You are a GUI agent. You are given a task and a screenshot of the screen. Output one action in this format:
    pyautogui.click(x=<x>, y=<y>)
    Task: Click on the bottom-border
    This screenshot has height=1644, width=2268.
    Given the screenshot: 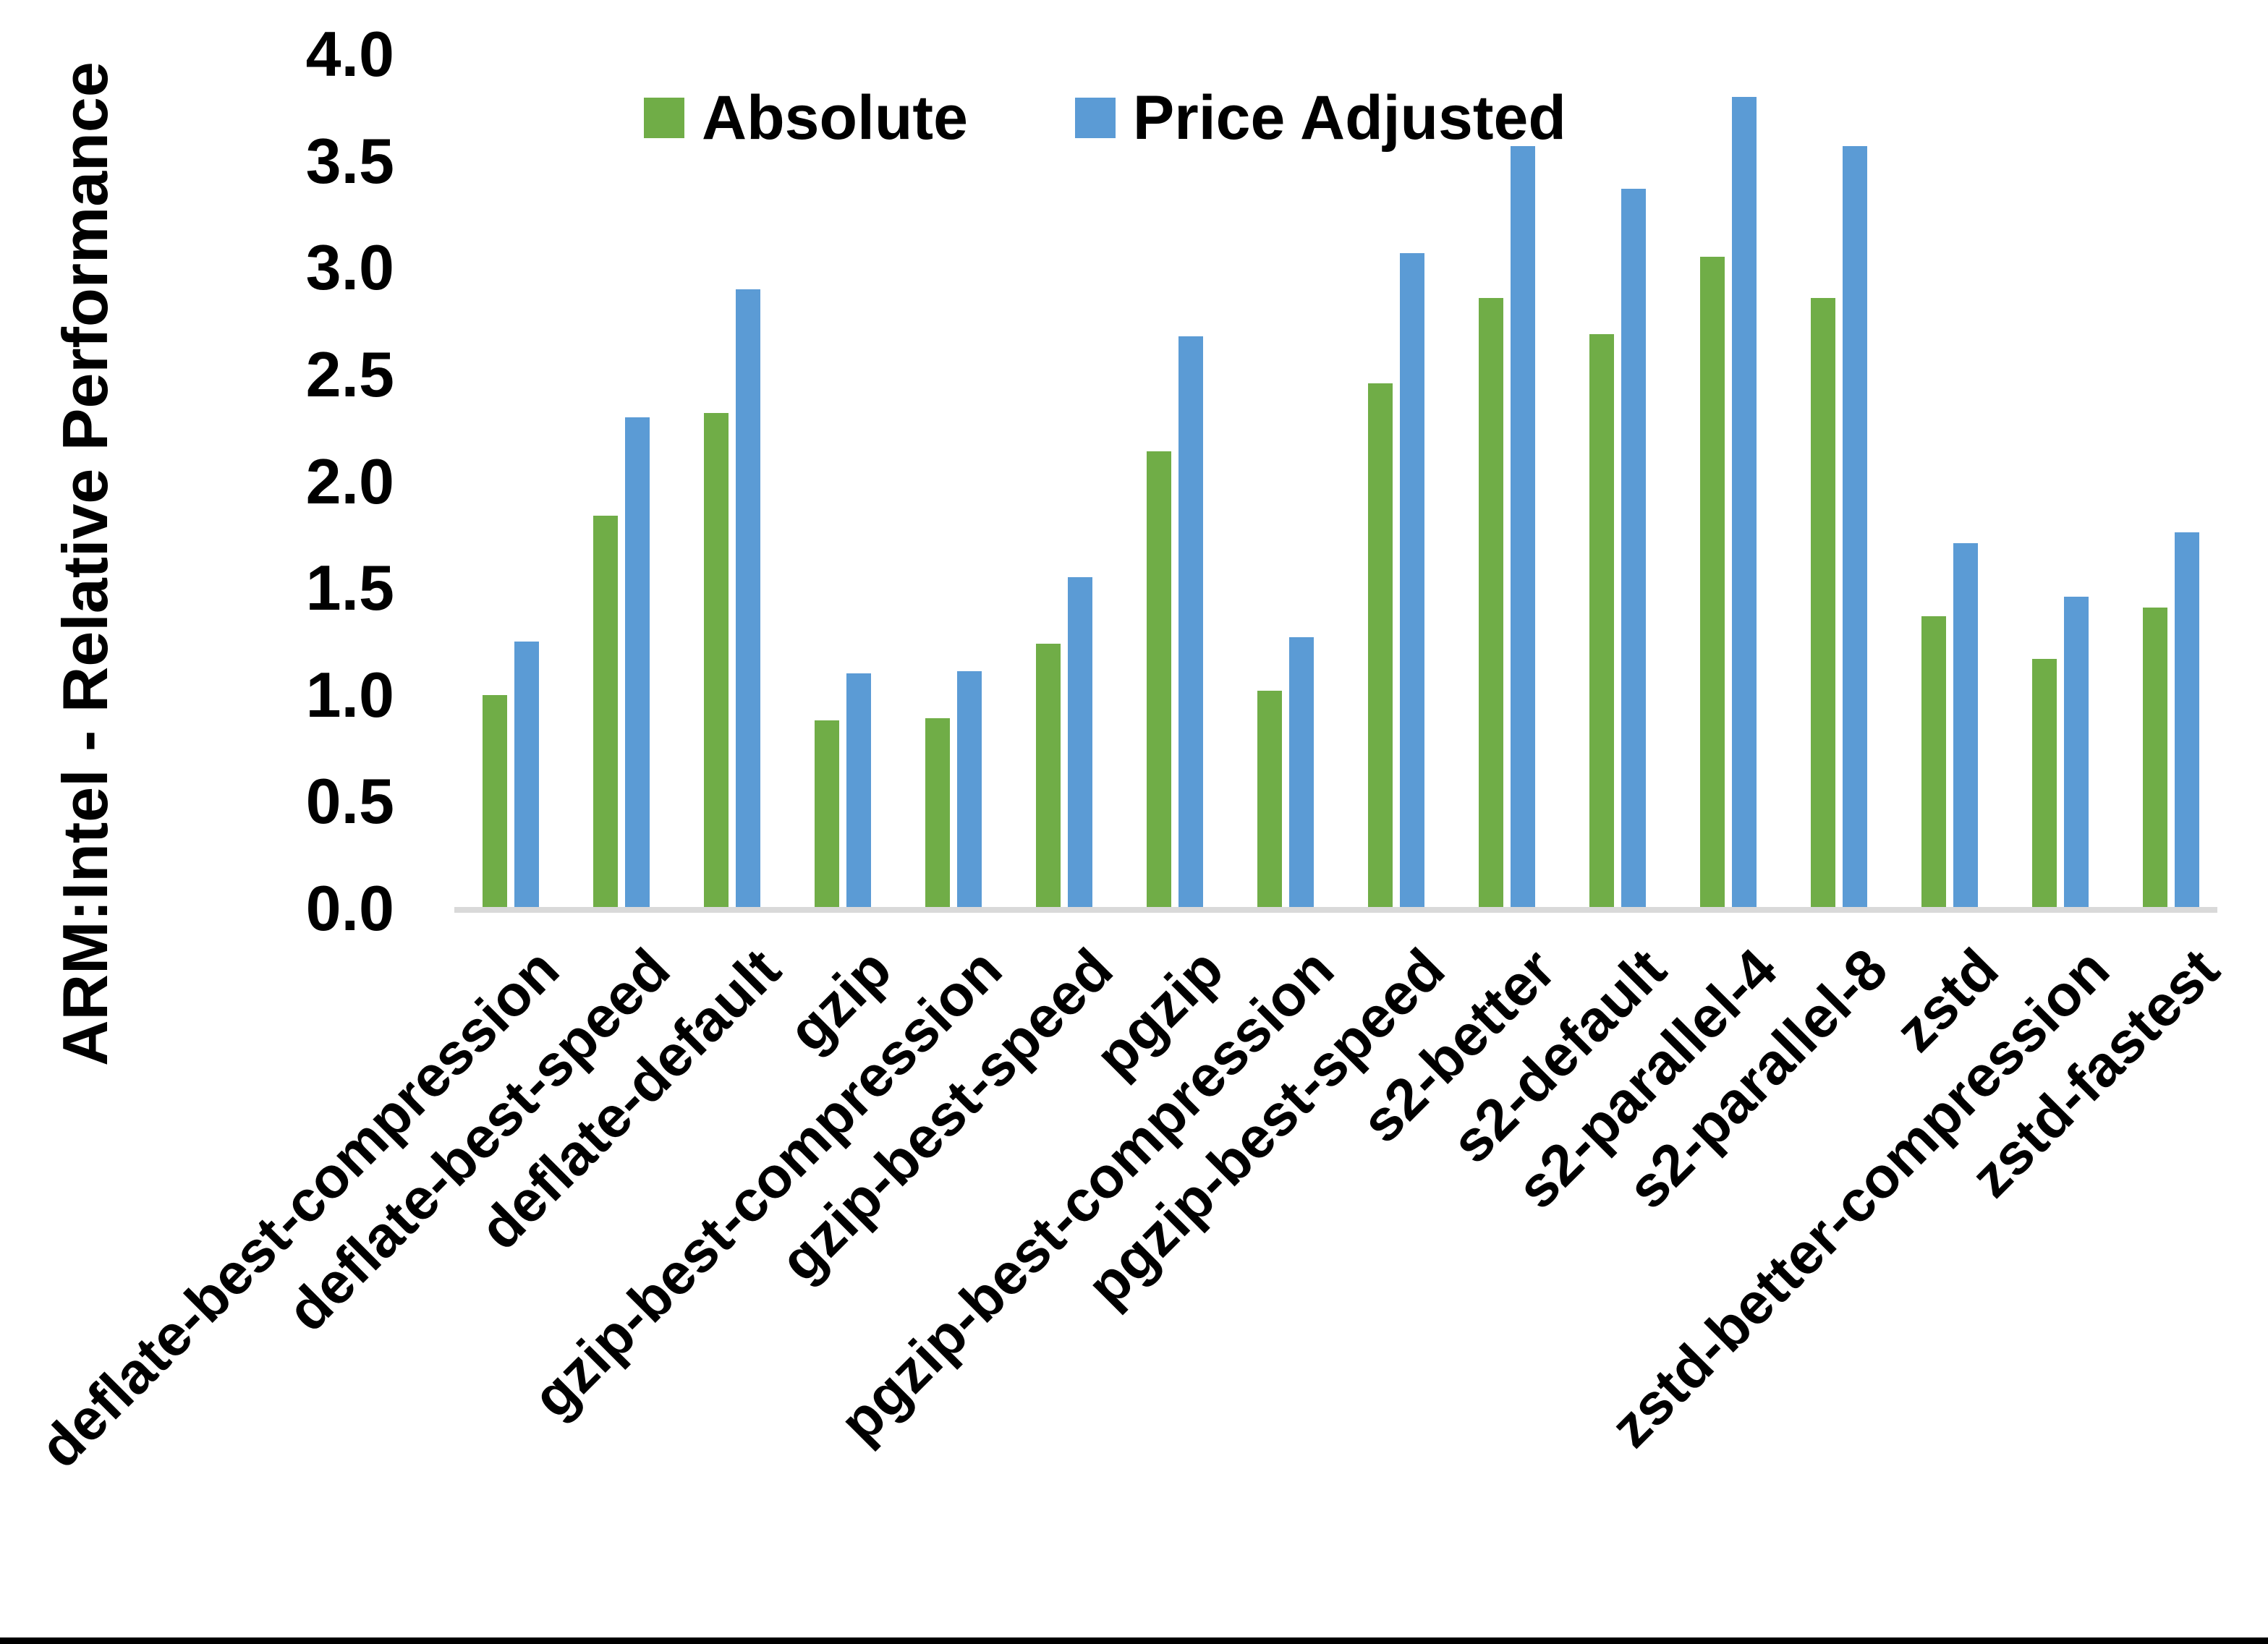 What is the action you would take?
    pyautogui.click(x=1134, y=1640)
    